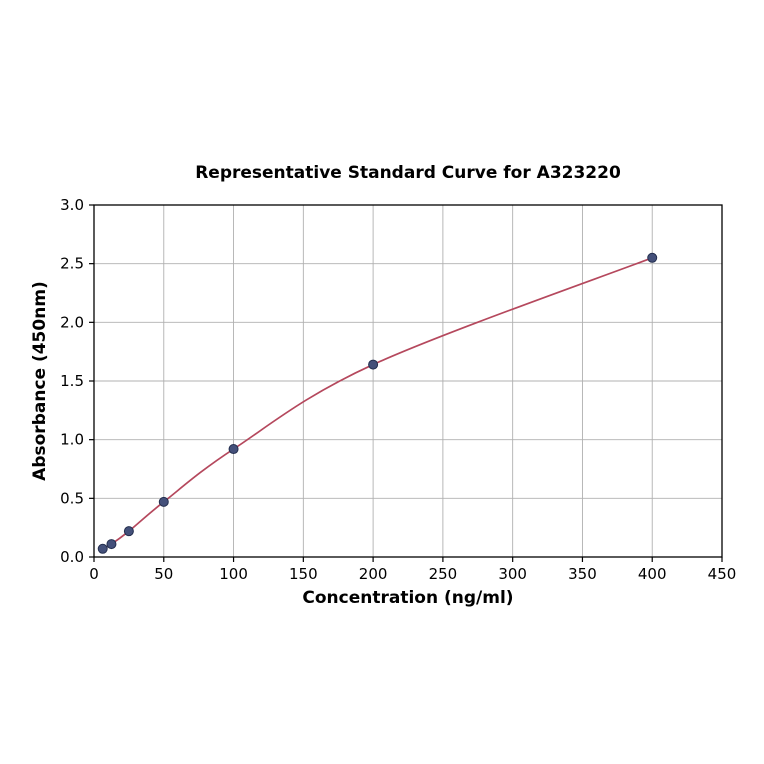 The image size is (764, 764). Describe the element at coordinates (373, 574) in the screenshot. I see `x-tick-label: 200` at that location.